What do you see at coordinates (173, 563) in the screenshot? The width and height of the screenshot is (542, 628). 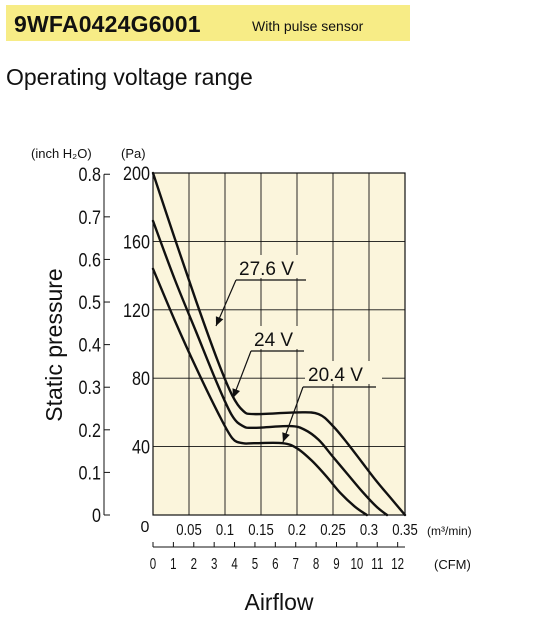 I see `cfm-tick-label: 1` at bounding box center [173, 563].